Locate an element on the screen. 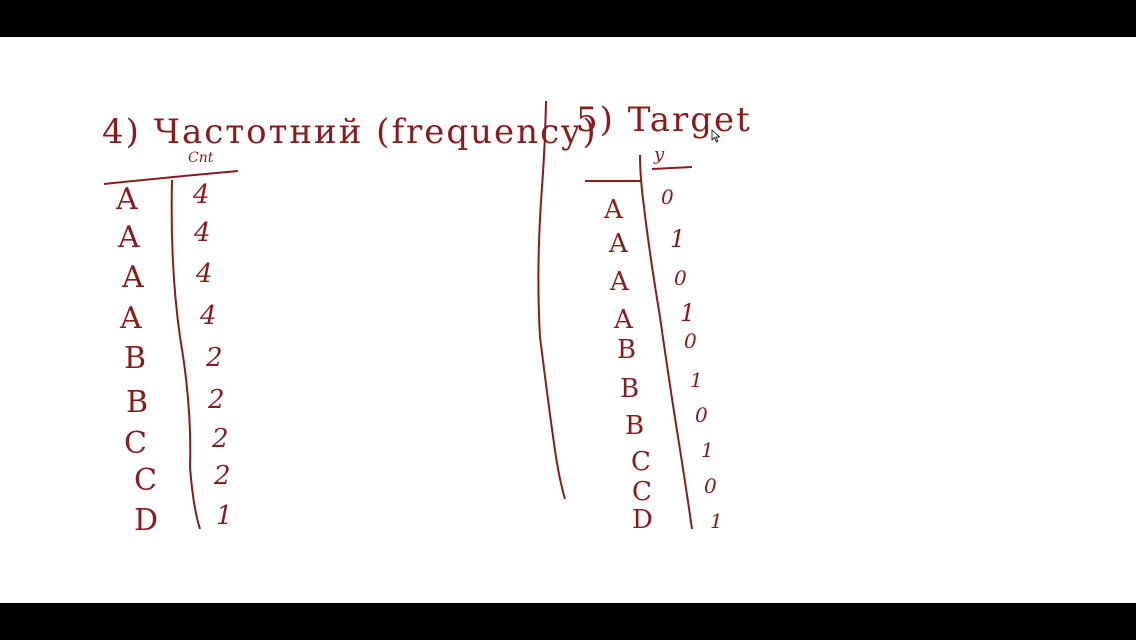  section-divider is located at coordinates (551, 300).